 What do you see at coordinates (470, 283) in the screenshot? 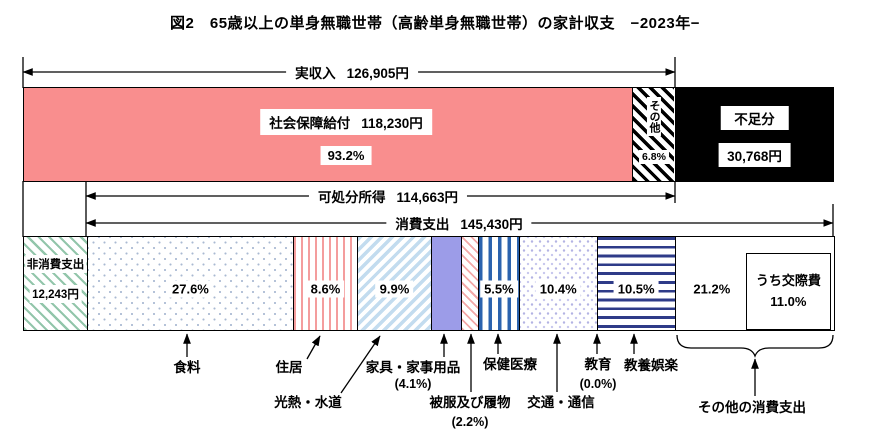
I see `segment-clothing` at bounding box center [470, 283].